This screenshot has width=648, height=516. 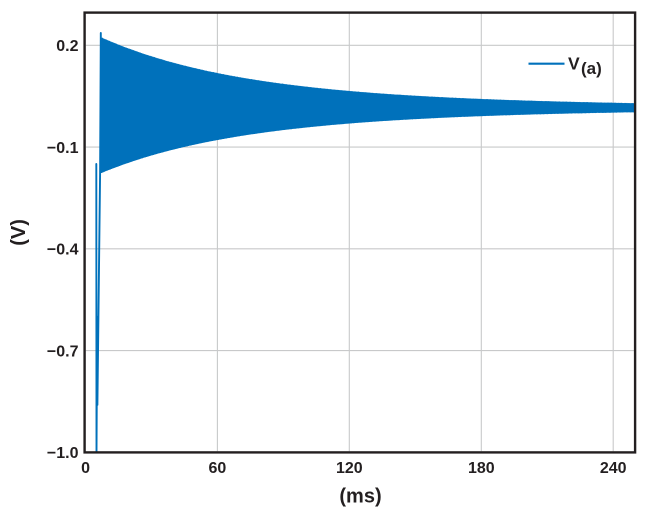 What do you see at coordinates (349, 468) in the screenshot?
I see `svg-text: 120` at bounding box center [349, 468].